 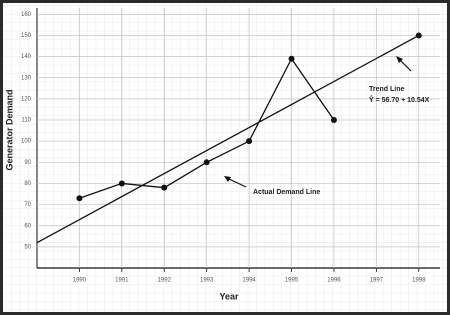 I want to click on x-tick-label: 1996, so click(x=334, y=281).